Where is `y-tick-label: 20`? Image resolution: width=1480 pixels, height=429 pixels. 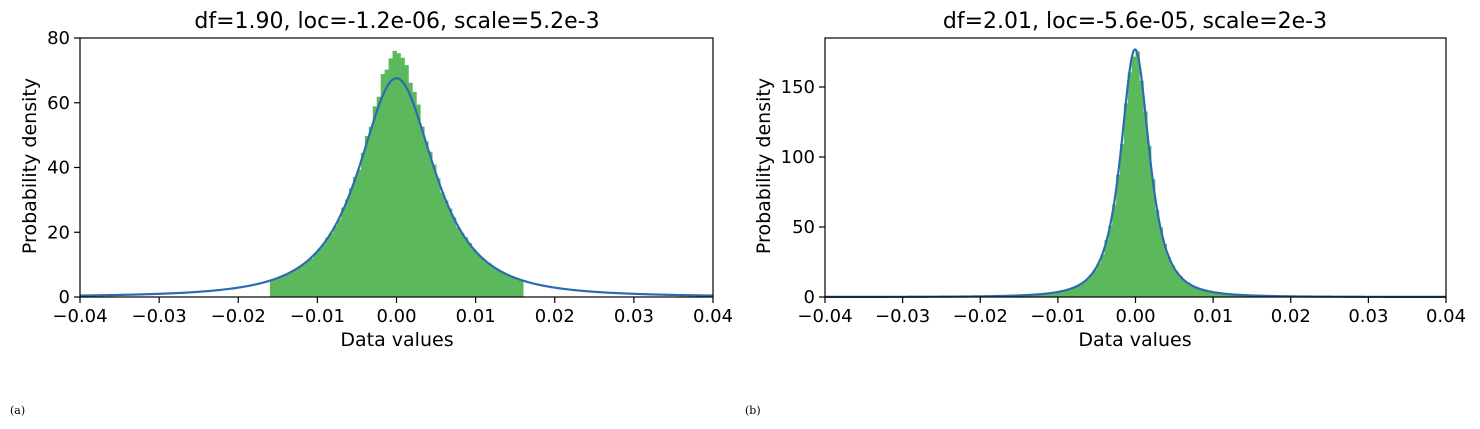 y-tick-label: 20 is located at coordinates (58, 232).